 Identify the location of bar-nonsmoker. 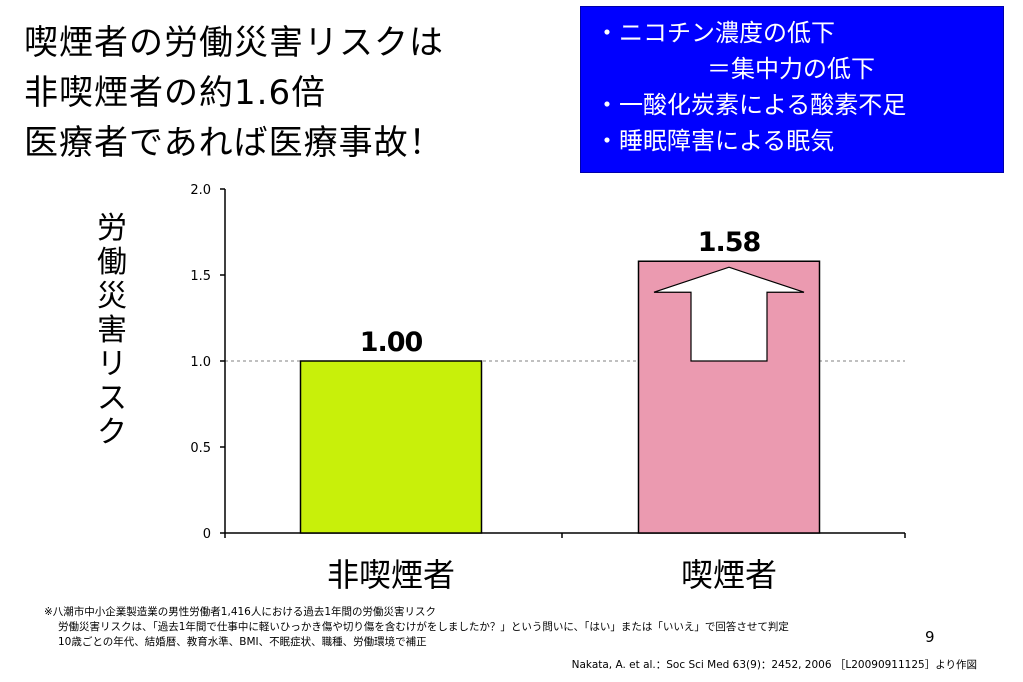
(391, 447).